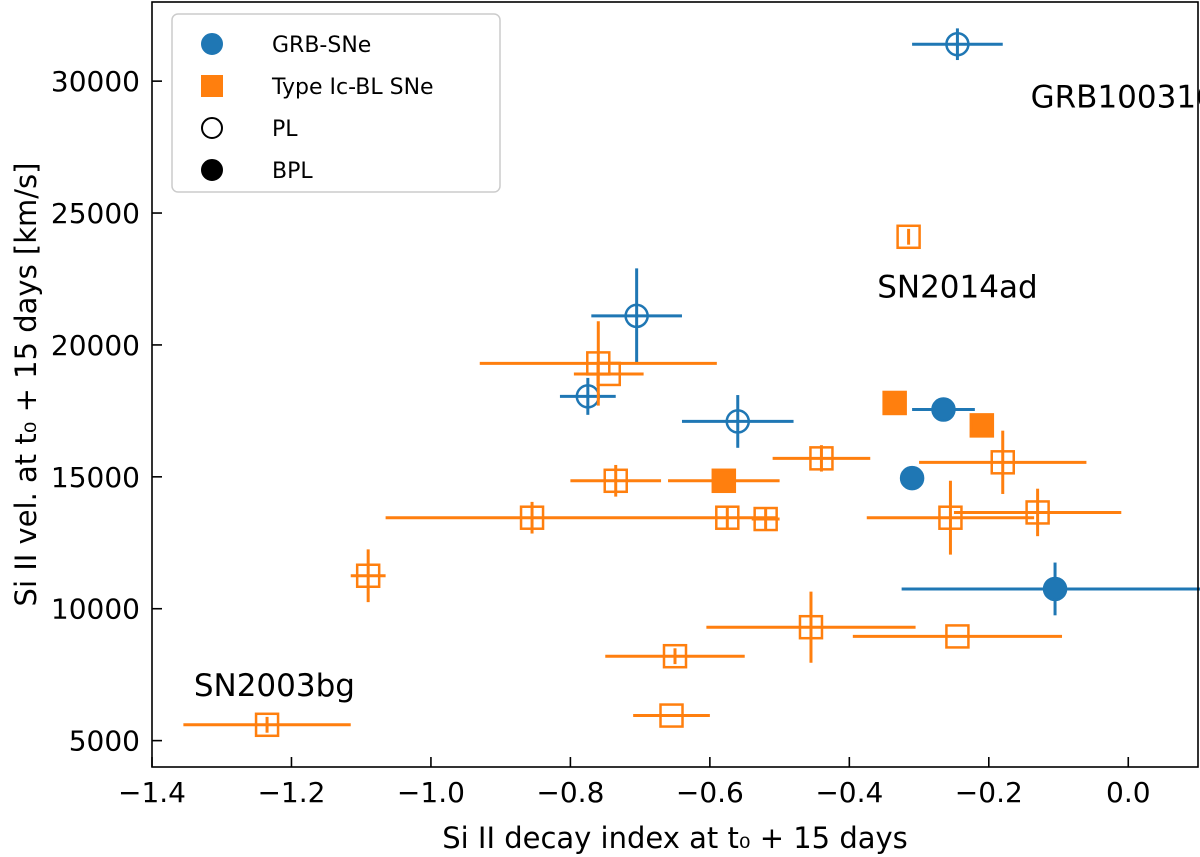  What do you see at coordinates (95, 477) in the screenshot?
I see `y-tick-label: 15000` at bounding box center [95, 477].